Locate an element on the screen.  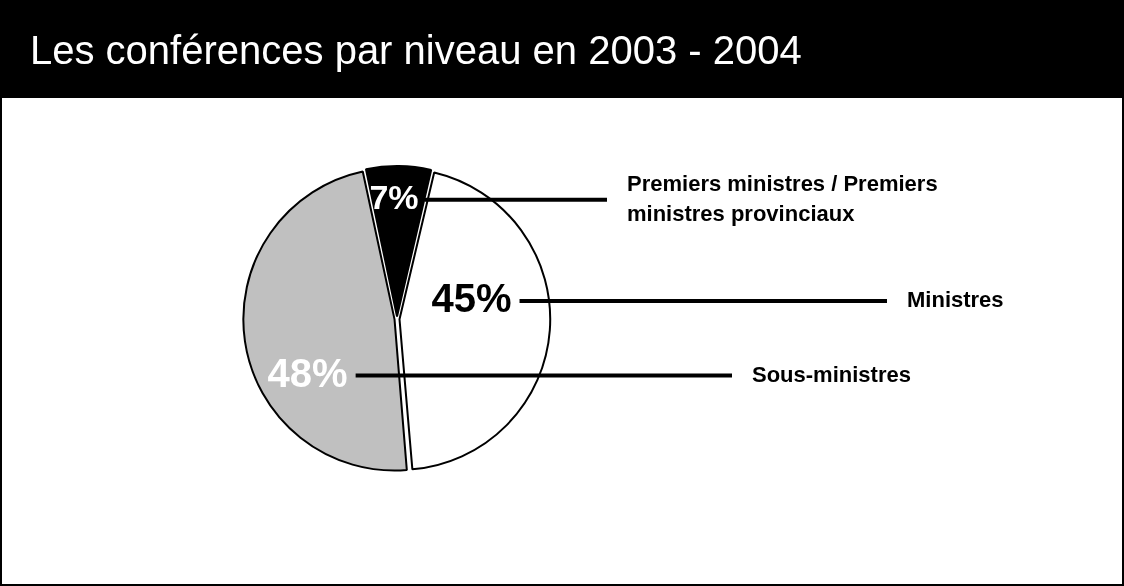
slice-label: Premiers ministres / Premiers ministres provinciaux is located at coordinates (782, 198).